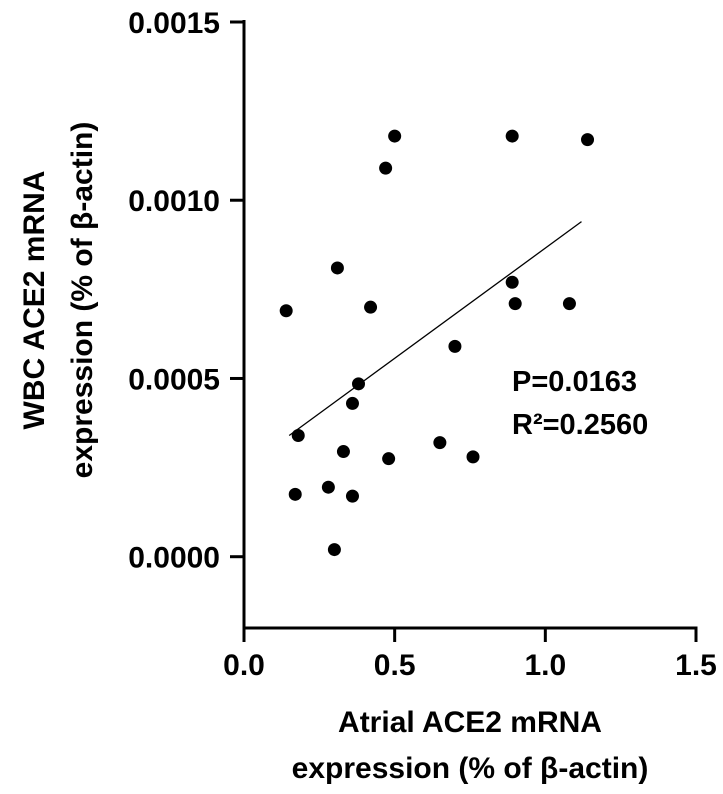 The width and height of the screenshot is (723, 794). What do you see at coordinates (574, 382) in the screenshot?
I see `stats-annotation: P=0.0163` at bounding box center [574, 382].